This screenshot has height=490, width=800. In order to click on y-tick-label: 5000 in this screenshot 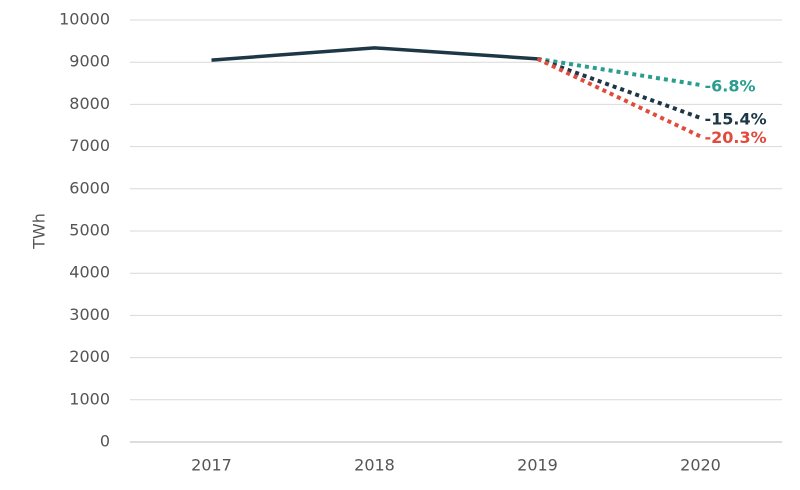, I will do `click(89, 230)`.